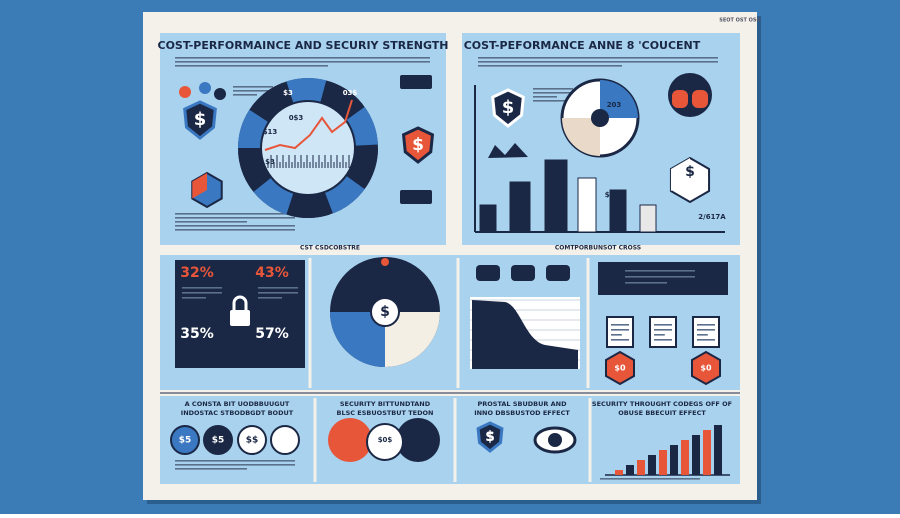  I want to click on ring-label: 03$, so click(350, 93).